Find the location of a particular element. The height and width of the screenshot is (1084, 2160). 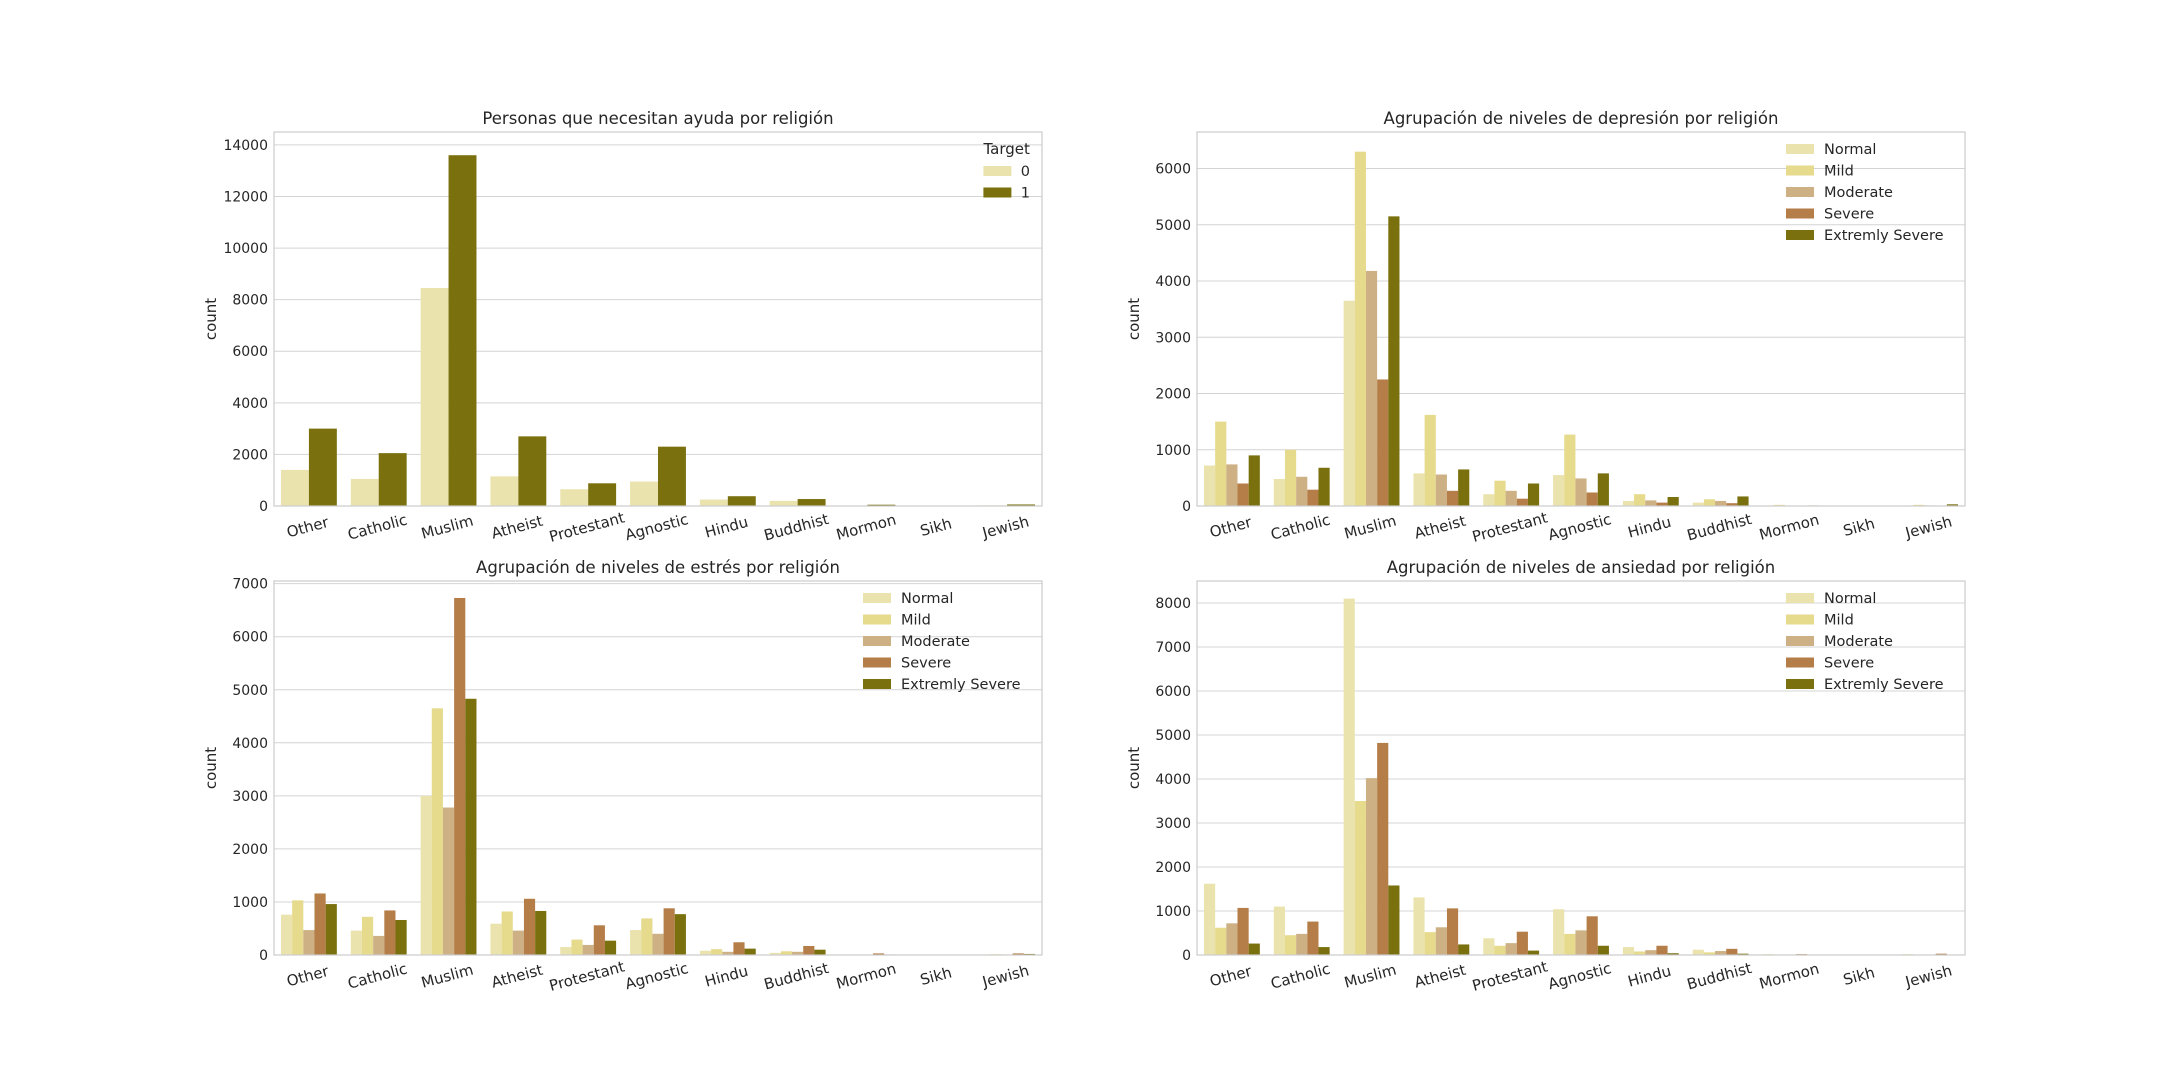

x-tick-label: Jewish is located at coordinates (1005, 527).